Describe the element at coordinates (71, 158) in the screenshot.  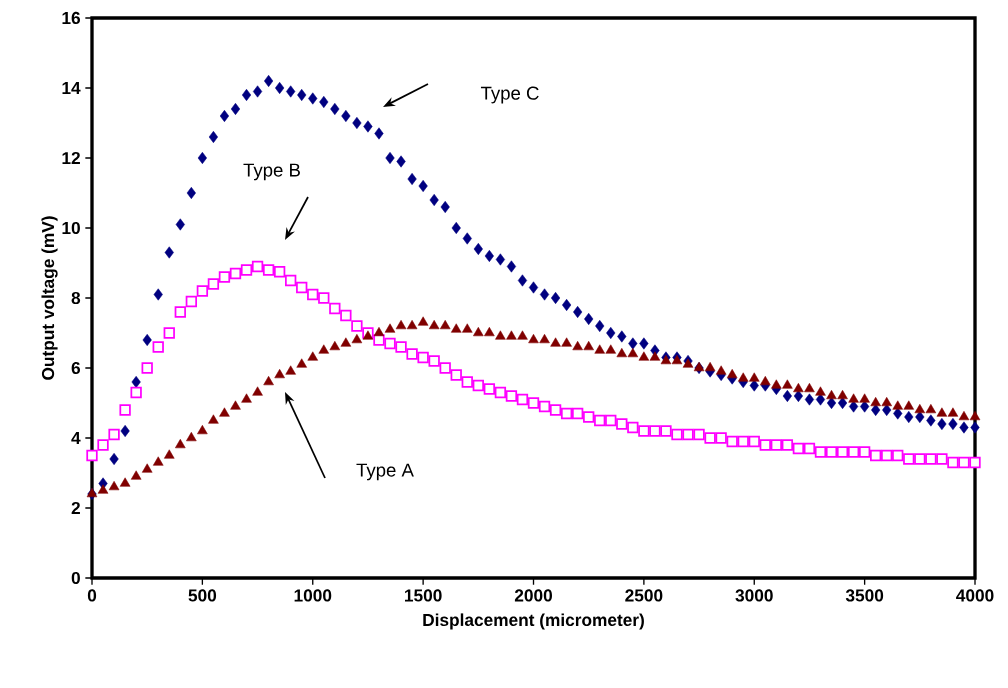
I see `y-tick-label: 12` at that location.